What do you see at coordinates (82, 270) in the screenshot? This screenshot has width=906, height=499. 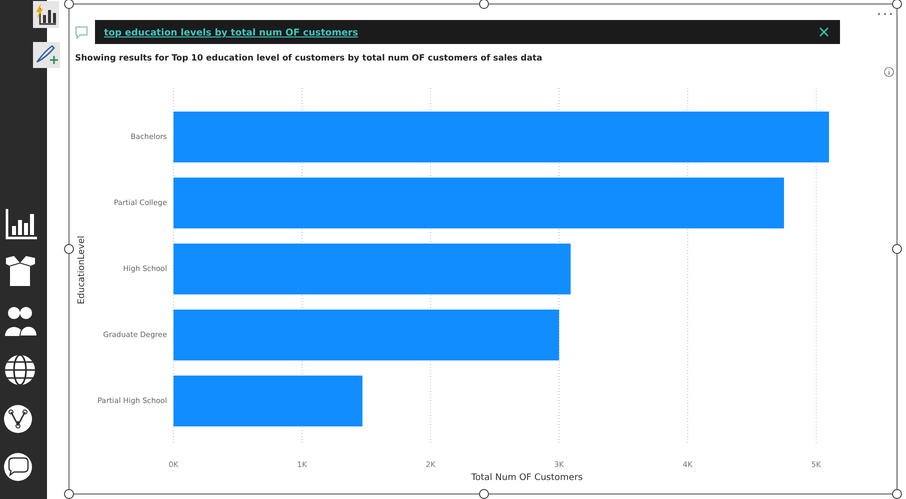 I see `y-axis-title: EducationLevel` at bounding box center [82, 270].